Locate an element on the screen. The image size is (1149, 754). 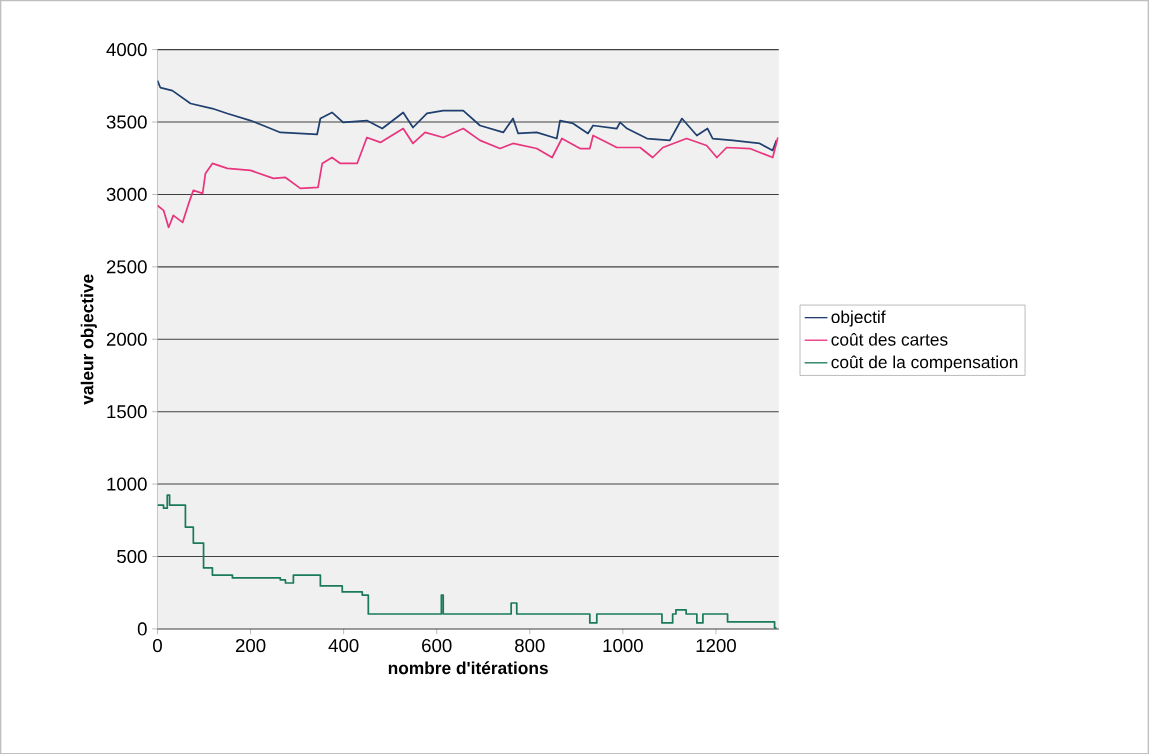
legend-label: coût de la compensation is located at coordinates (924, 363).